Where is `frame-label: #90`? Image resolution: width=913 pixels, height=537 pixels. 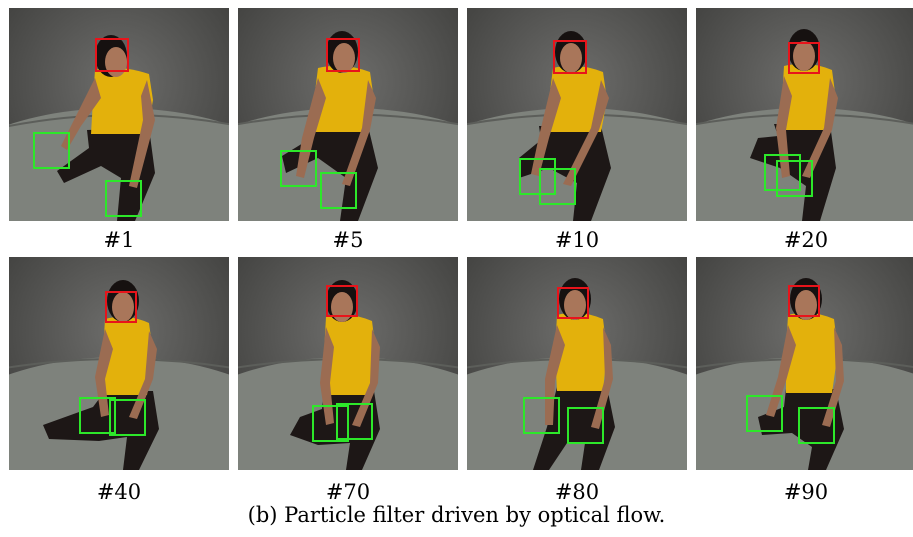
frame-label: #90 is located at coordinates (806, 492).